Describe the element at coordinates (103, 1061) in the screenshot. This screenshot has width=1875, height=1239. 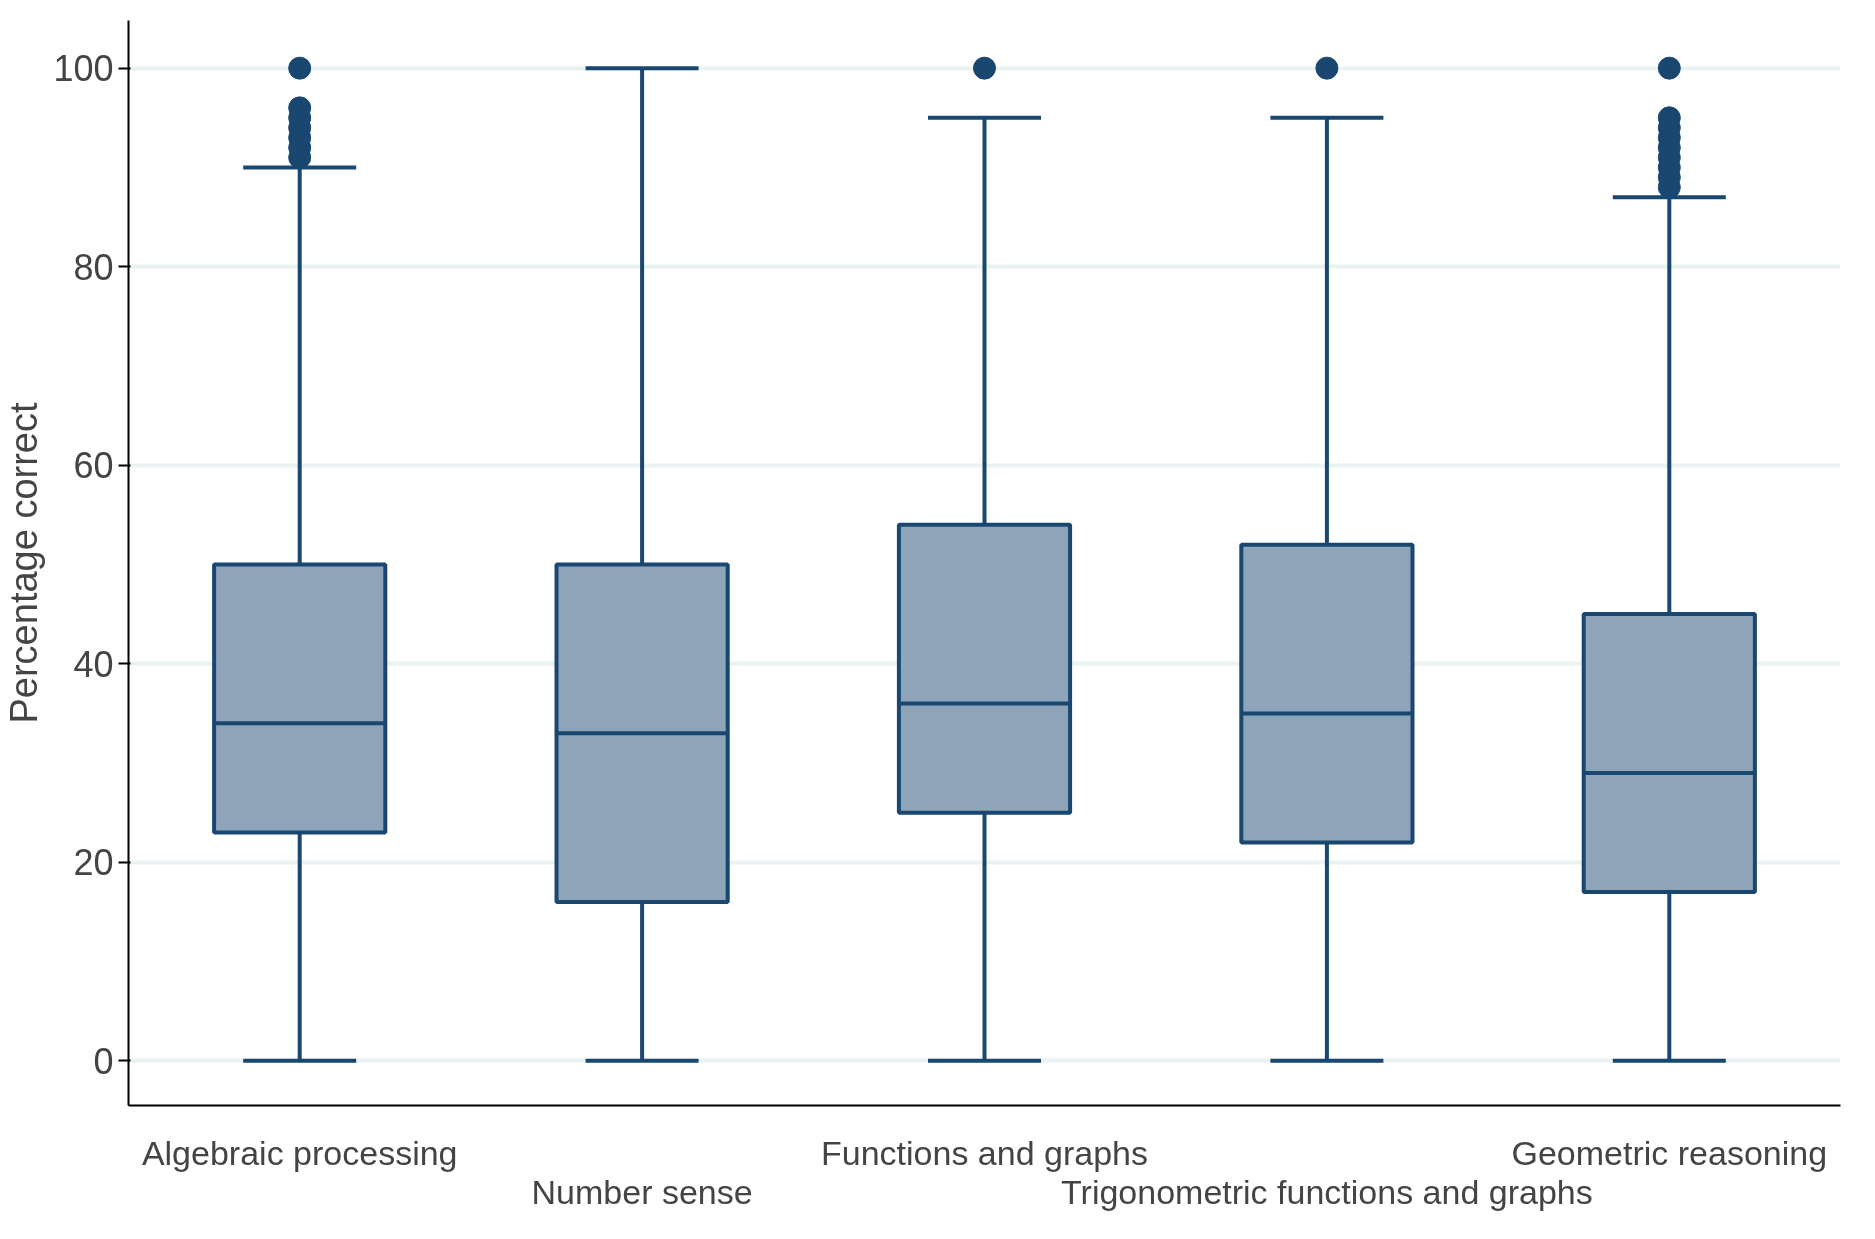
I see `y-tick-label: 0` at that location.